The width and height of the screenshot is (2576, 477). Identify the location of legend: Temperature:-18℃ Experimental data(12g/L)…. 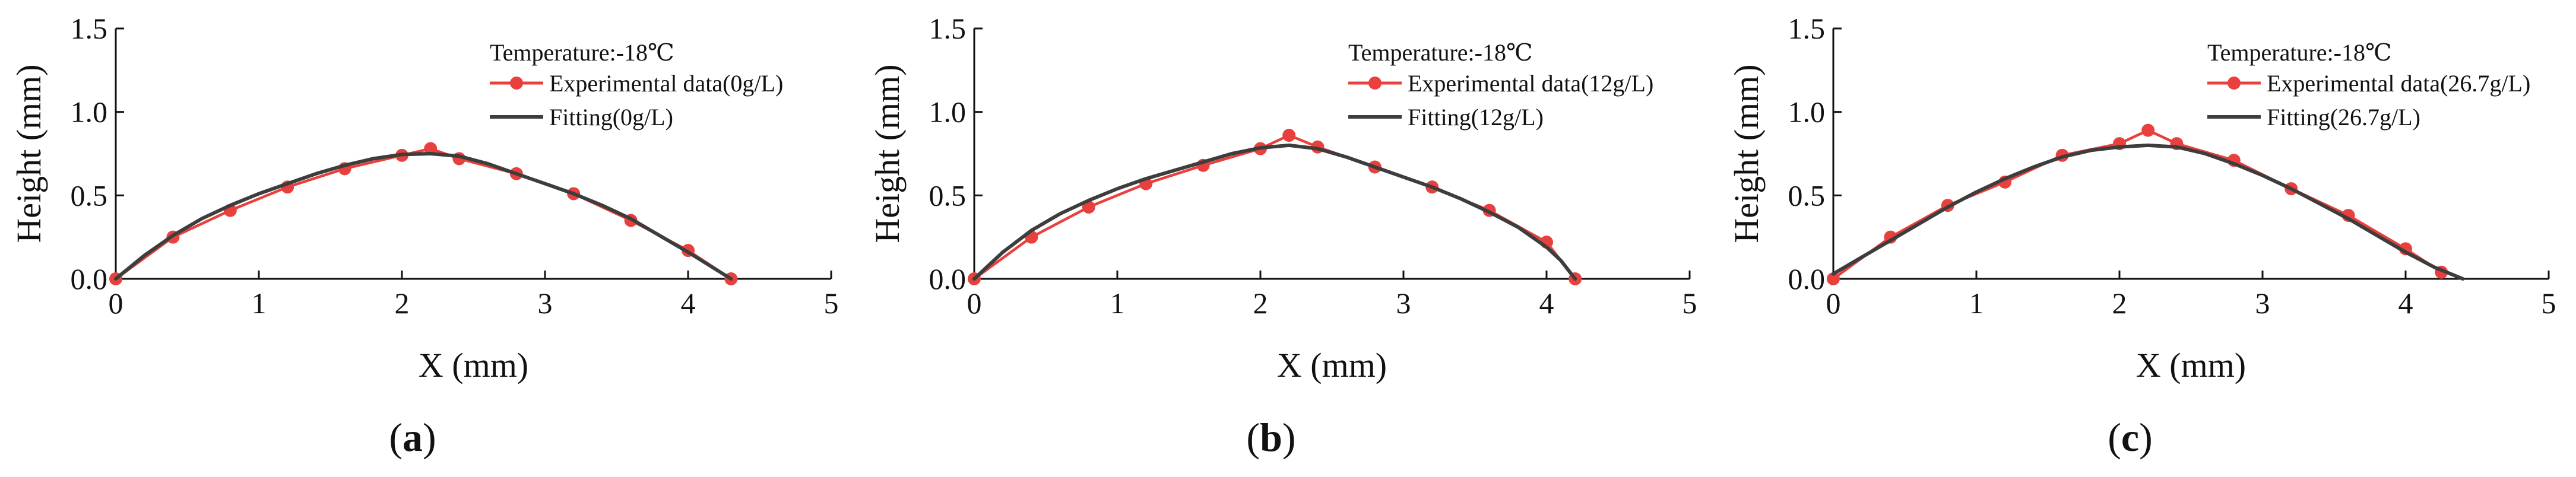
(1500, 85).